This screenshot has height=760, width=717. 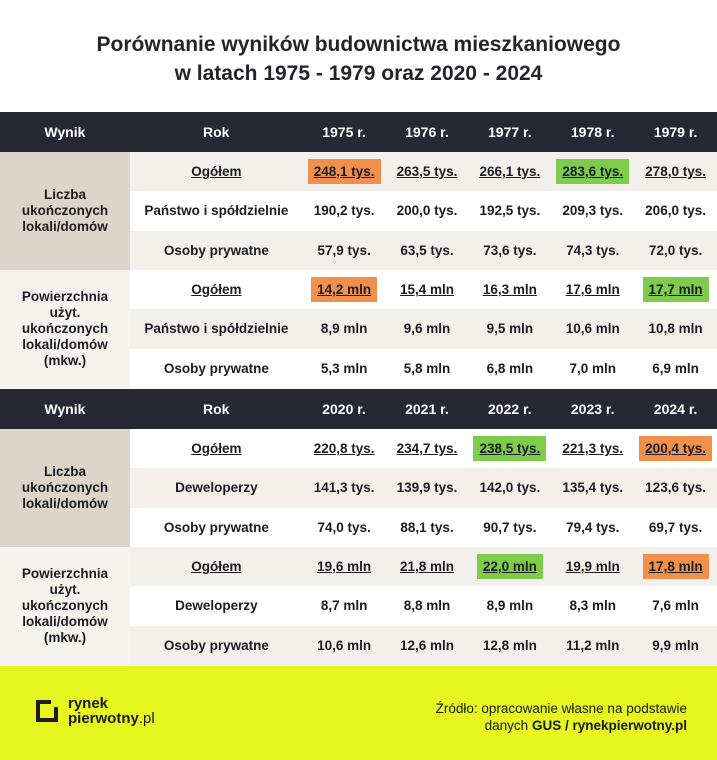 What do you see at coordinates (675, 606) in the screenshot?
I see `value-cell: 7,6 mln` at bounding box center [675, 606].